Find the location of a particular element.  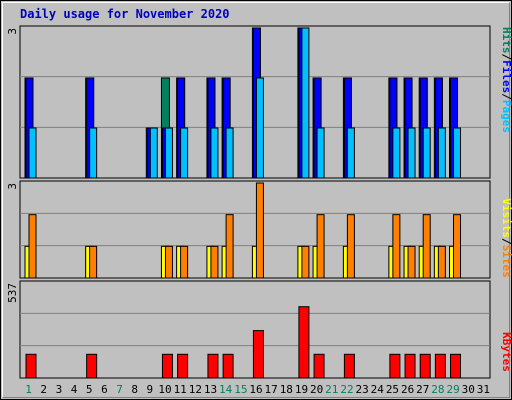

legend-visits-sites: Visits/Sites is located at coordinates (506, 238).